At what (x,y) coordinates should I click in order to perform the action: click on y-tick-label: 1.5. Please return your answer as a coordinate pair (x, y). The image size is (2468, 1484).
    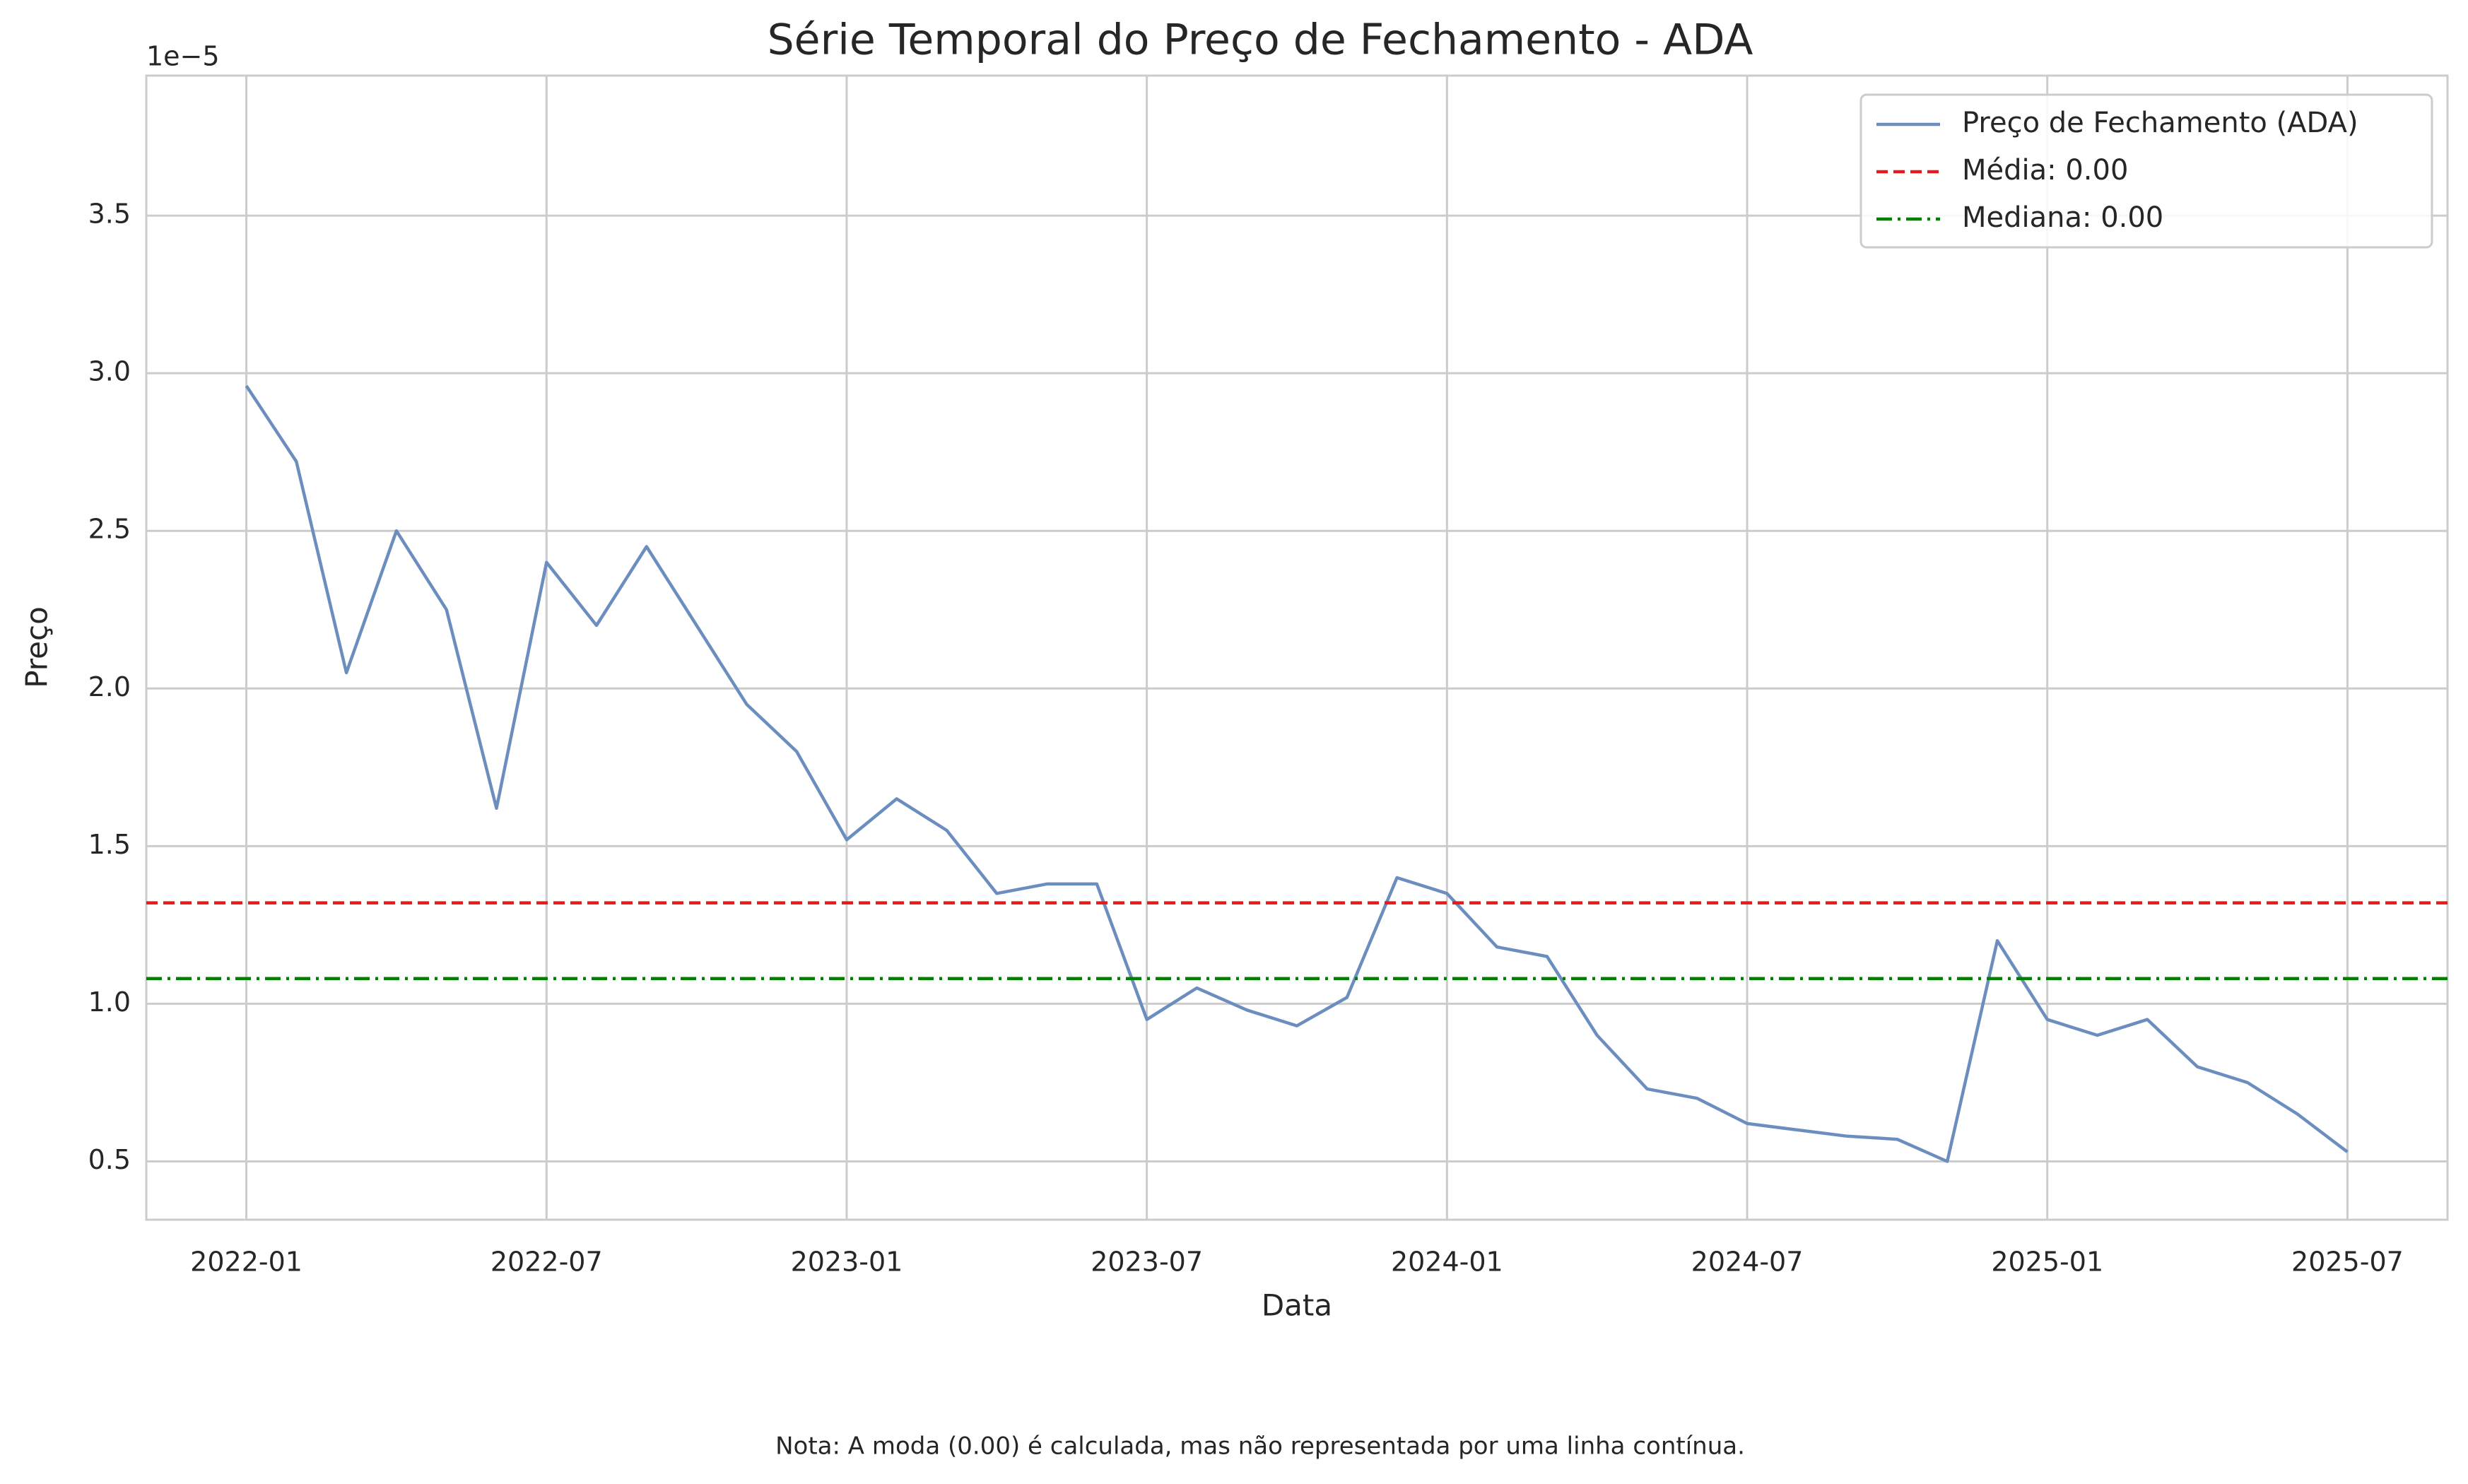
    Looking at the image, I should click on (110, 844).